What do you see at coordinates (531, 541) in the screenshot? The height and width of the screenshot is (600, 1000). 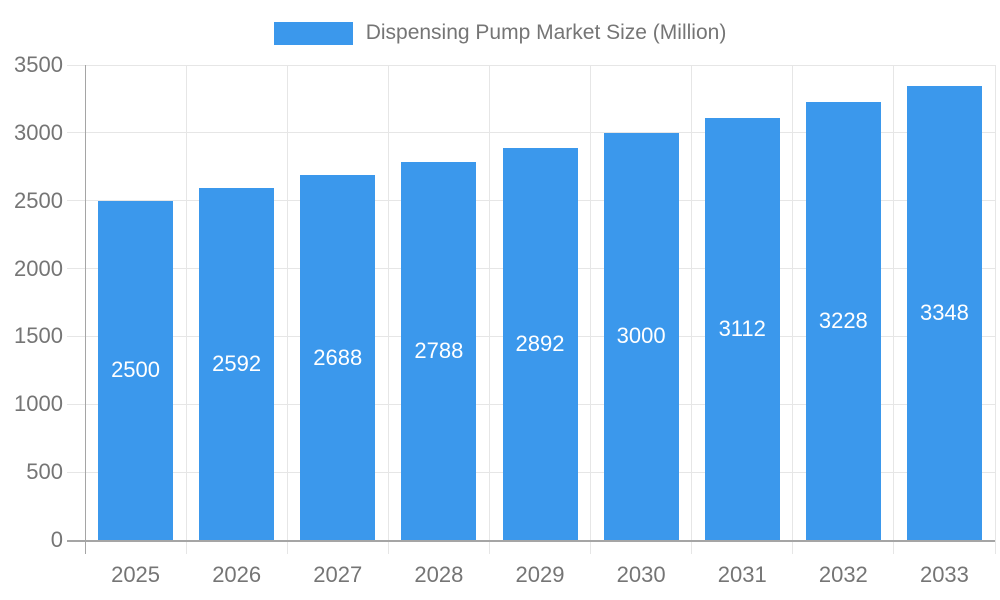 I see `x-axis-baseline` at bounding box center [531, 541].